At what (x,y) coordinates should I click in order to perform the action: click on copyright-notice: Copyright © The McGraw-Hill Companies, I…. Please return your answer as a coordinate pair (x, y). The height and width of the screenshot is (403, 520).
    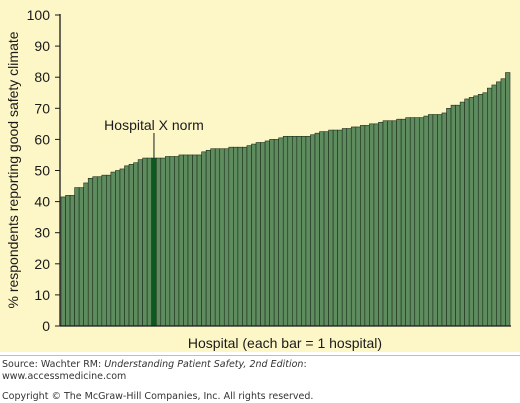
    Looking at the image, I should click on (158, 396).